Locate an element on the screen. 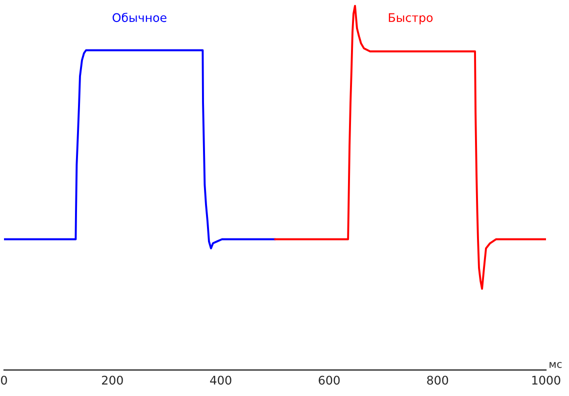 The height and width of the screenshot is (396, 569). x-tick-label: 800 is located at coordinates (437, 380).